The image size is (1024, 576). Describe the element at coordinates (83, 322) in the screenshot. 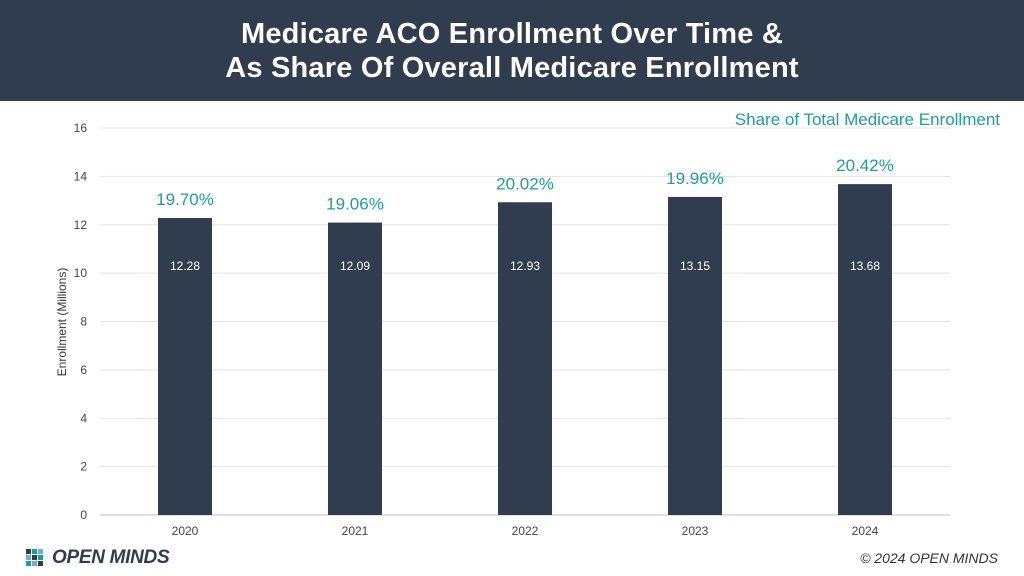

I see `y-tick-label: 8` at that location.